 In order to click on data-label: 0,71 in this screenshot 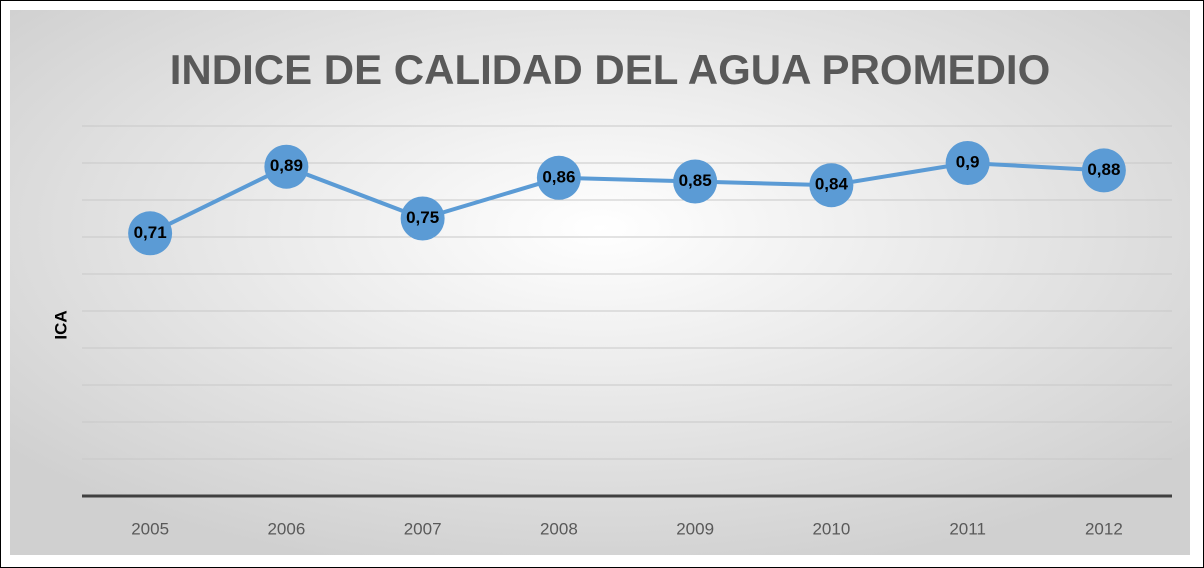, I will do `click(150, 232)`.